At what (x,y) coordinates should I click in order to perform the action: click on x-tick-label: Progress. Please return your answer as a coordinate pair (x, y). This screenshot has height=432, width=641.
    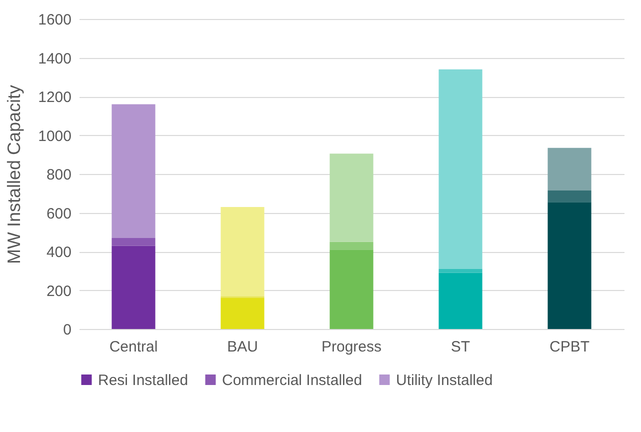
    Looking at the image, I should click on (351, 347).